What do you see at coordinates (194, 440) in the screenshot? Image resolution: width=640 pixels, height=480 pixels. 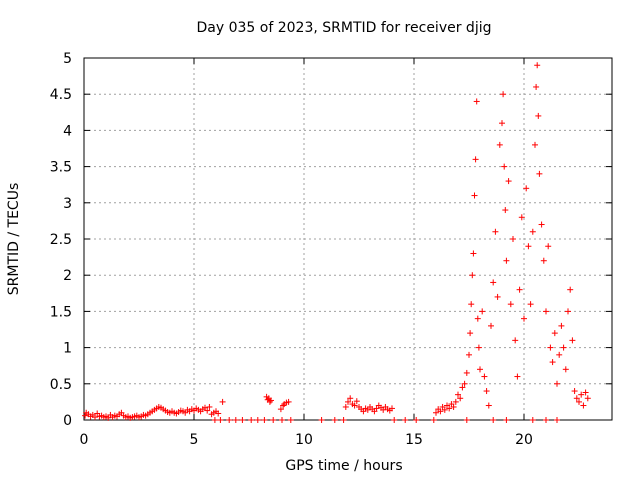 I see `x-tick-label: 5` at bounding box center [194, 440].